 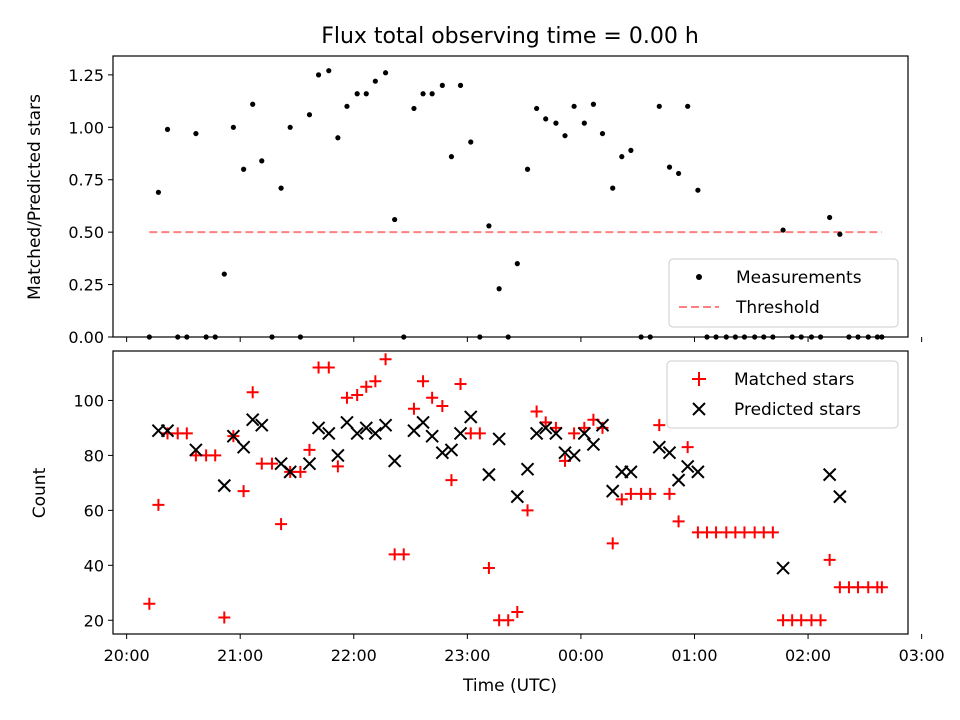 What do you see at coordinates (581, 655) in the screenshot?
I see `x-tick-label: 00:00` at bounding box center [581, 655].